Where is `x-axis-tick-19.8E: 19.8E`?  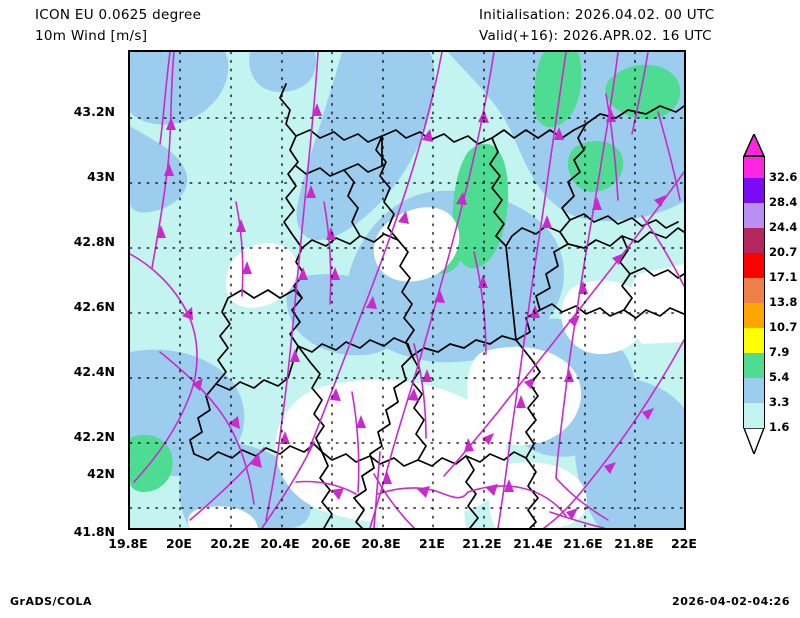 x-axis-tick-19.8E: 19.8E is located at coordinates (128, 543).